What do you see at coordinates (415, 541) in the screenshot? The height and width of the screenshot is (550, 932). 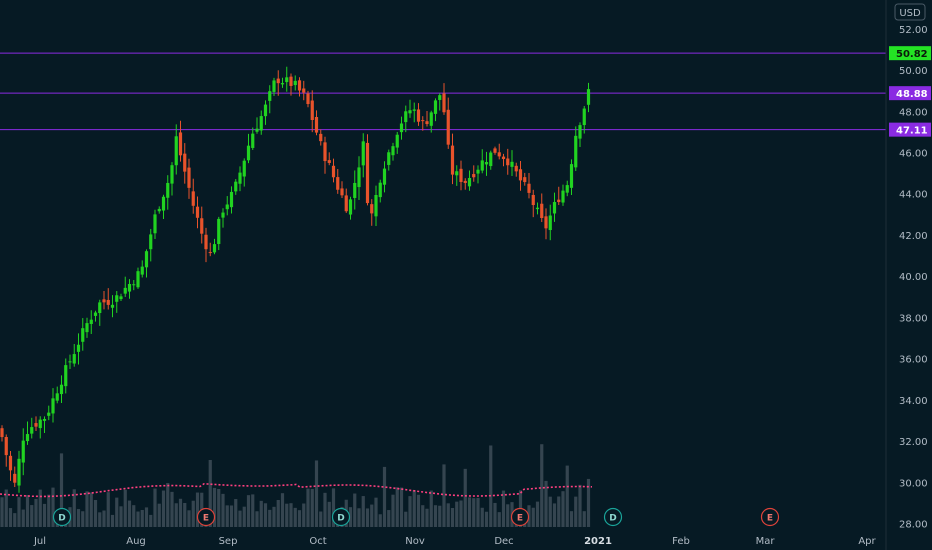 I see `time-tick-label: Nov` at bounding box center [415, 541].